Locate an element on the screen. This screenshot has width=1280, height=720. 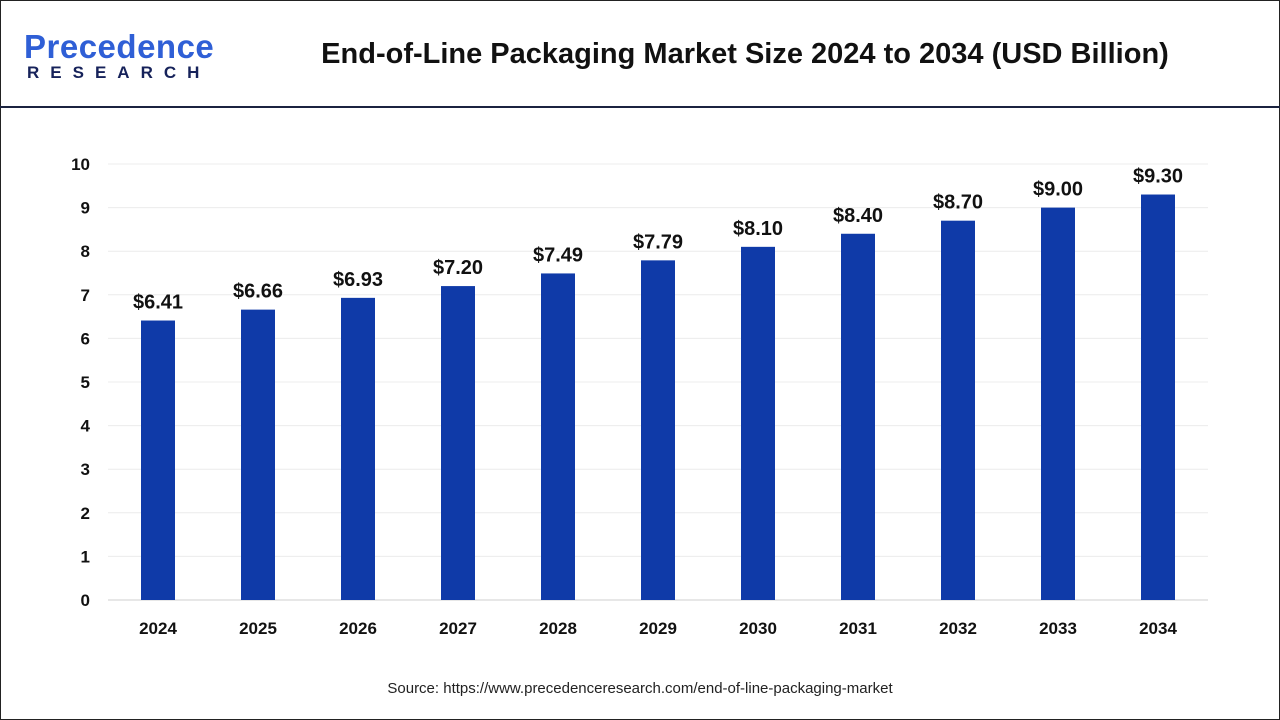
bar-2034 is located at coordinates (1158, 397).